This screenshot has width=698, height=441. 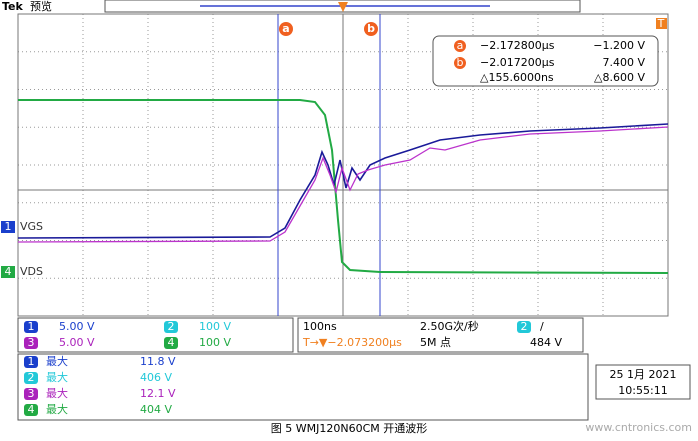 What do you see at coordinates (517, 77) in the screenshot?
I see `delta-time: △155.6000ns` at bounding box center [517, 77].